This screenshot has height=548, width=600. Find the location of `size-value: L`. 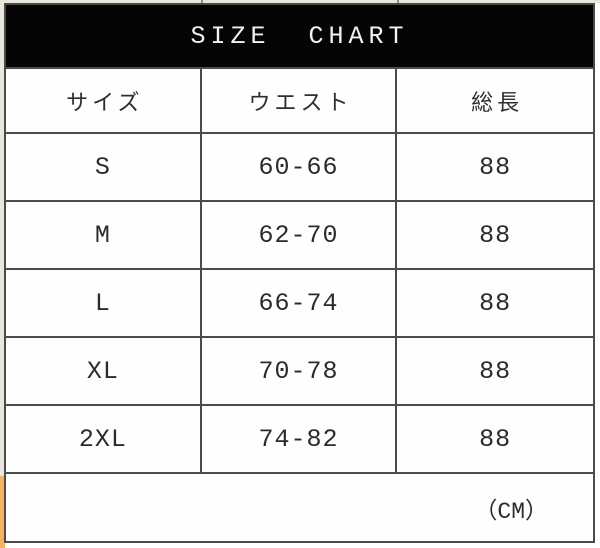

size-value: L is located at coordinates (102, 303).